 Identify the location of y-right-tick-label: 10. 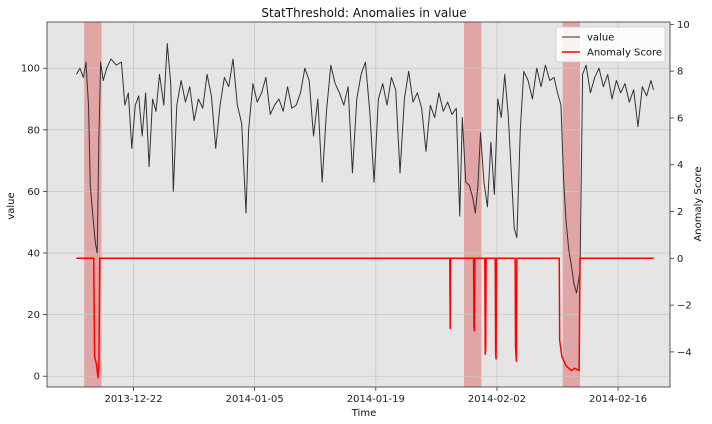
(683, 25).